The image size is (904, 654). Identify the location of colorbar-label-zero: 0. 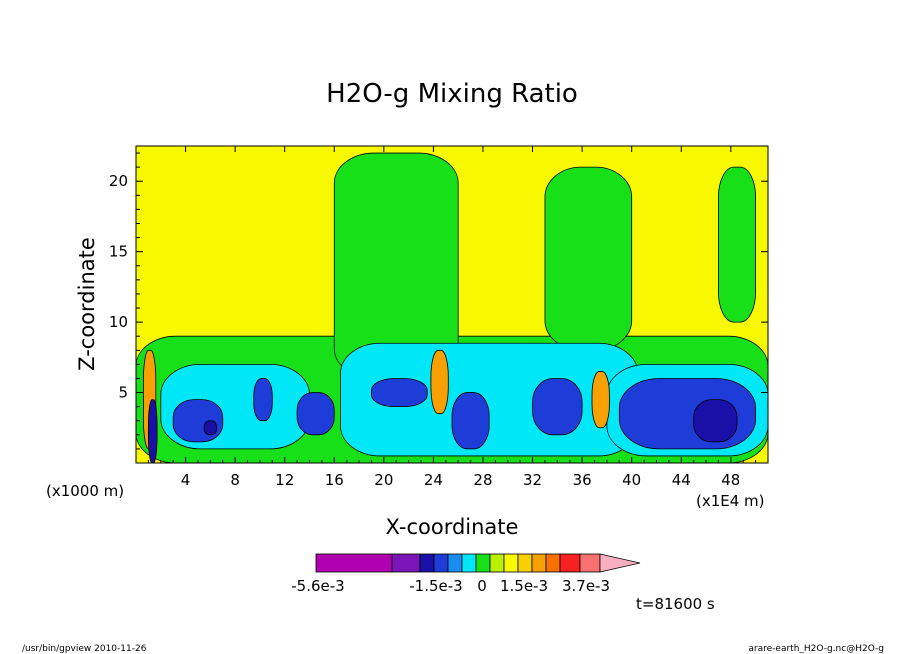
(482, 586).